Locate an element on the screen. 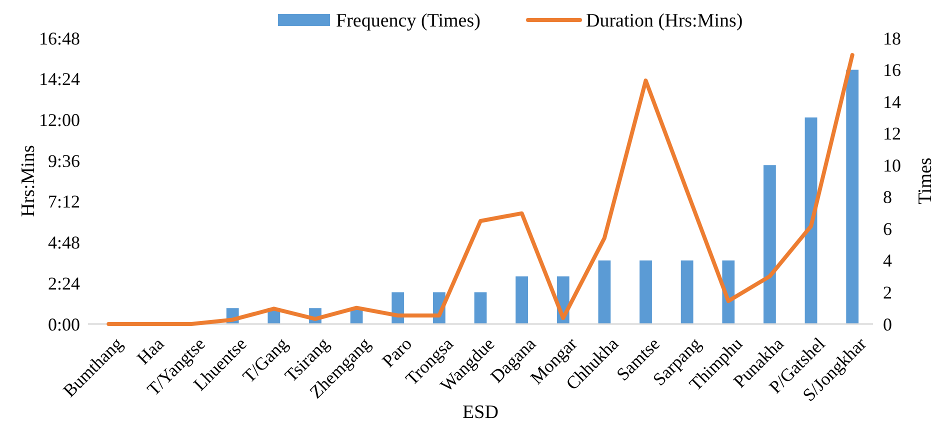 Image resolution: width=951 pixels, height=430 pixels. x-axis-title: ESD is located at coordinates (480, 412).